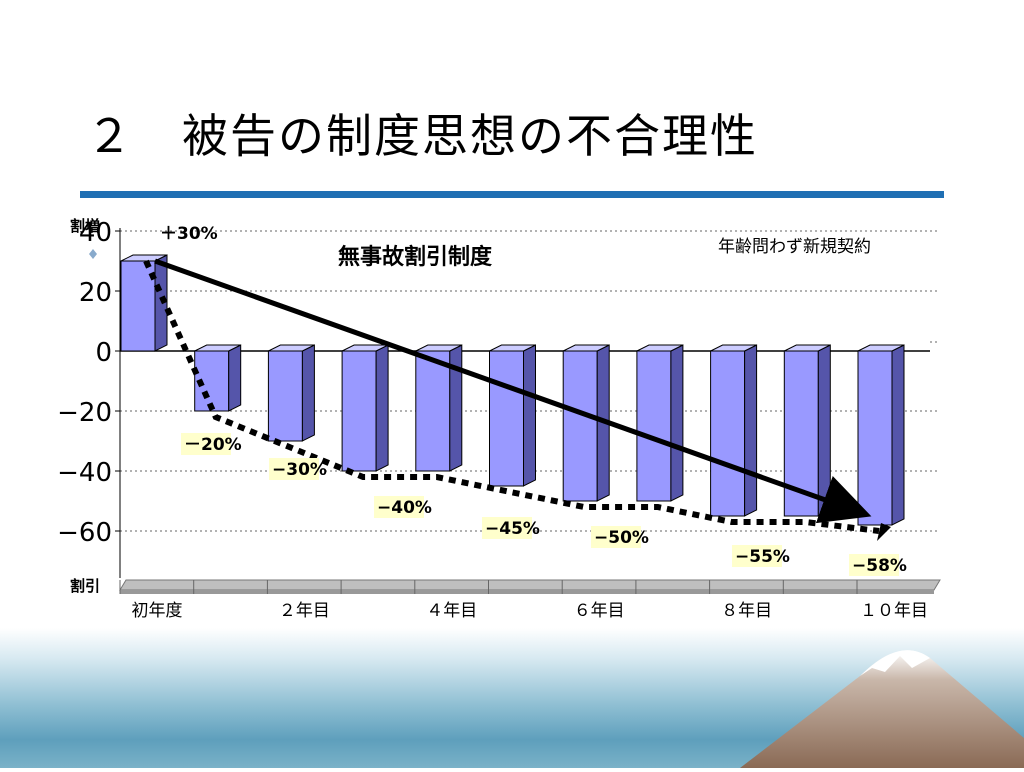 The image size is (1024, 772). Describe the element at coordinates (103, 353) in the screenshot. I see `y-tick-label: 0` at that location.